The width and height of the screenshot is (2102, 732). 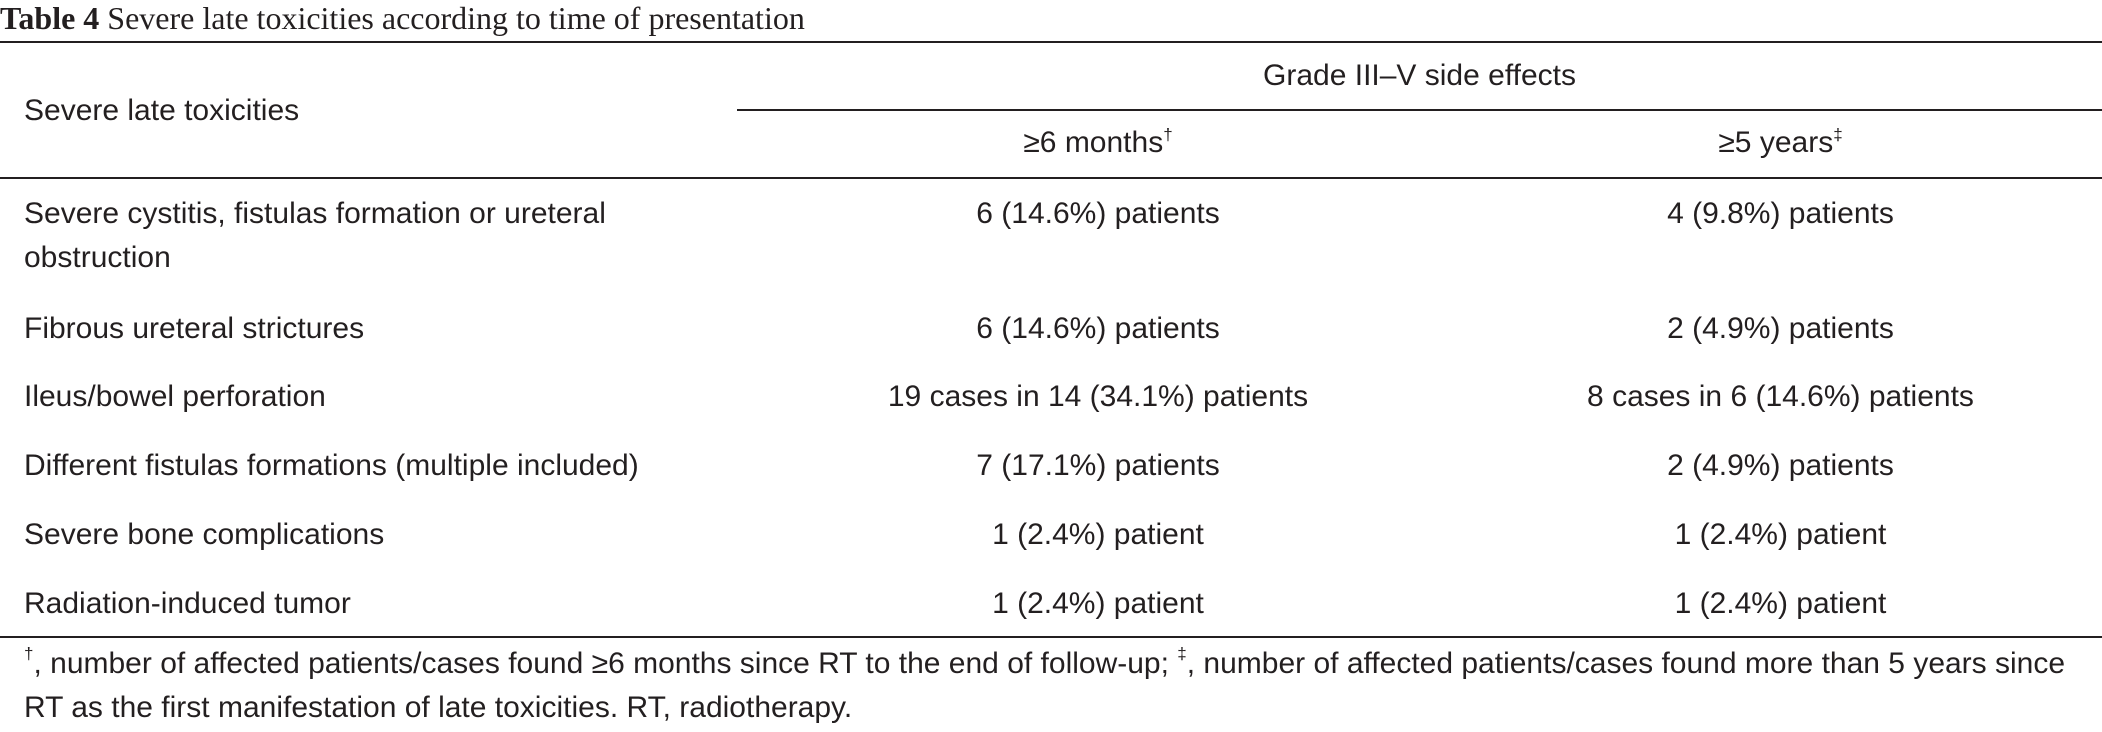 I want to click on table-cell-5-years: 8 cases in 6 (14.6%) patients, so click(x=1780, y=396).